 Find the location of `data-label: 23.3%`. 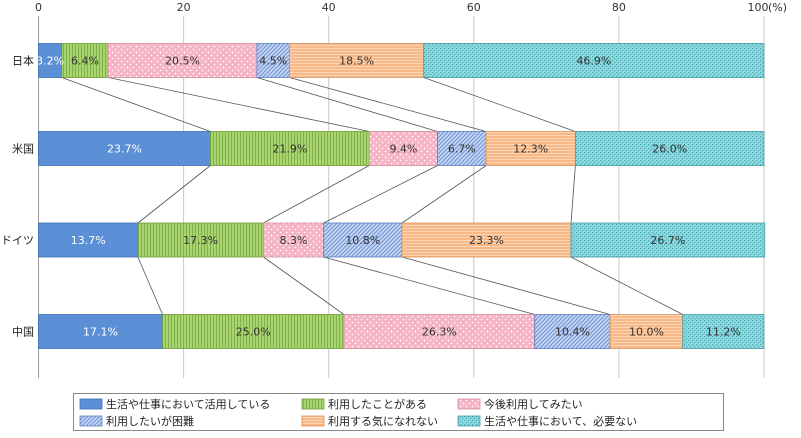

data-label: 23.3% is located at coordinates (486, 240).